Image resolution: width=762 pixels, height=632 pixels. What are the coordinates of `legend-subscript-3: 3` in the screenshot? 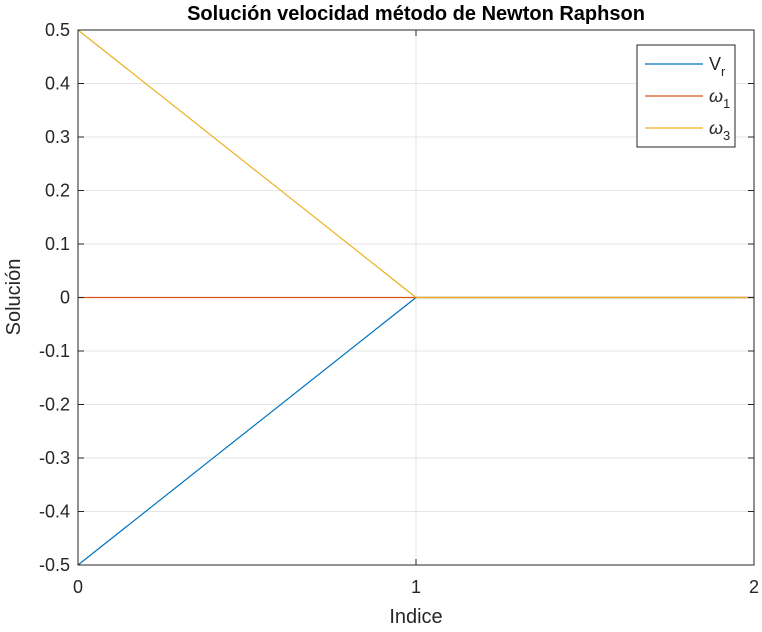 It's located at (726, 135).